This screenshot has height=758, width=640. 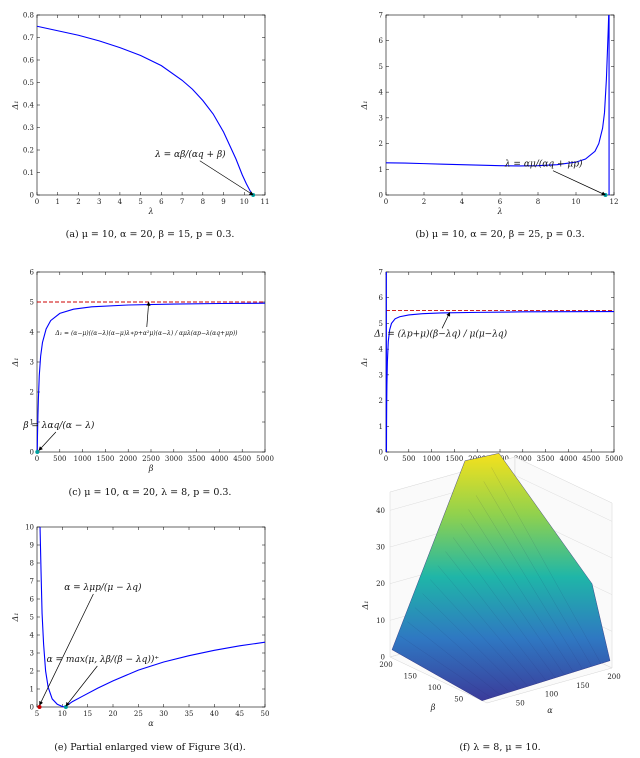 I want to click on y-tick-label: 0.6, so click(x=29, y=61).